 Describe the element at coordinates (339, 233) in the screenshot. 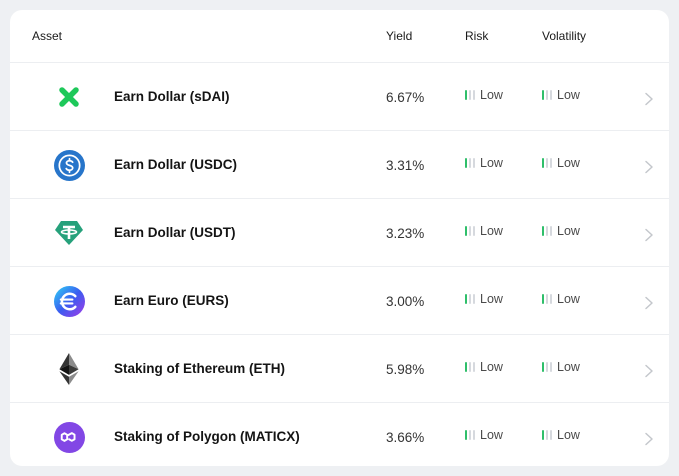

I see `table-row: Earn Dollar (USDT) 3.23% Low Low` at that location.